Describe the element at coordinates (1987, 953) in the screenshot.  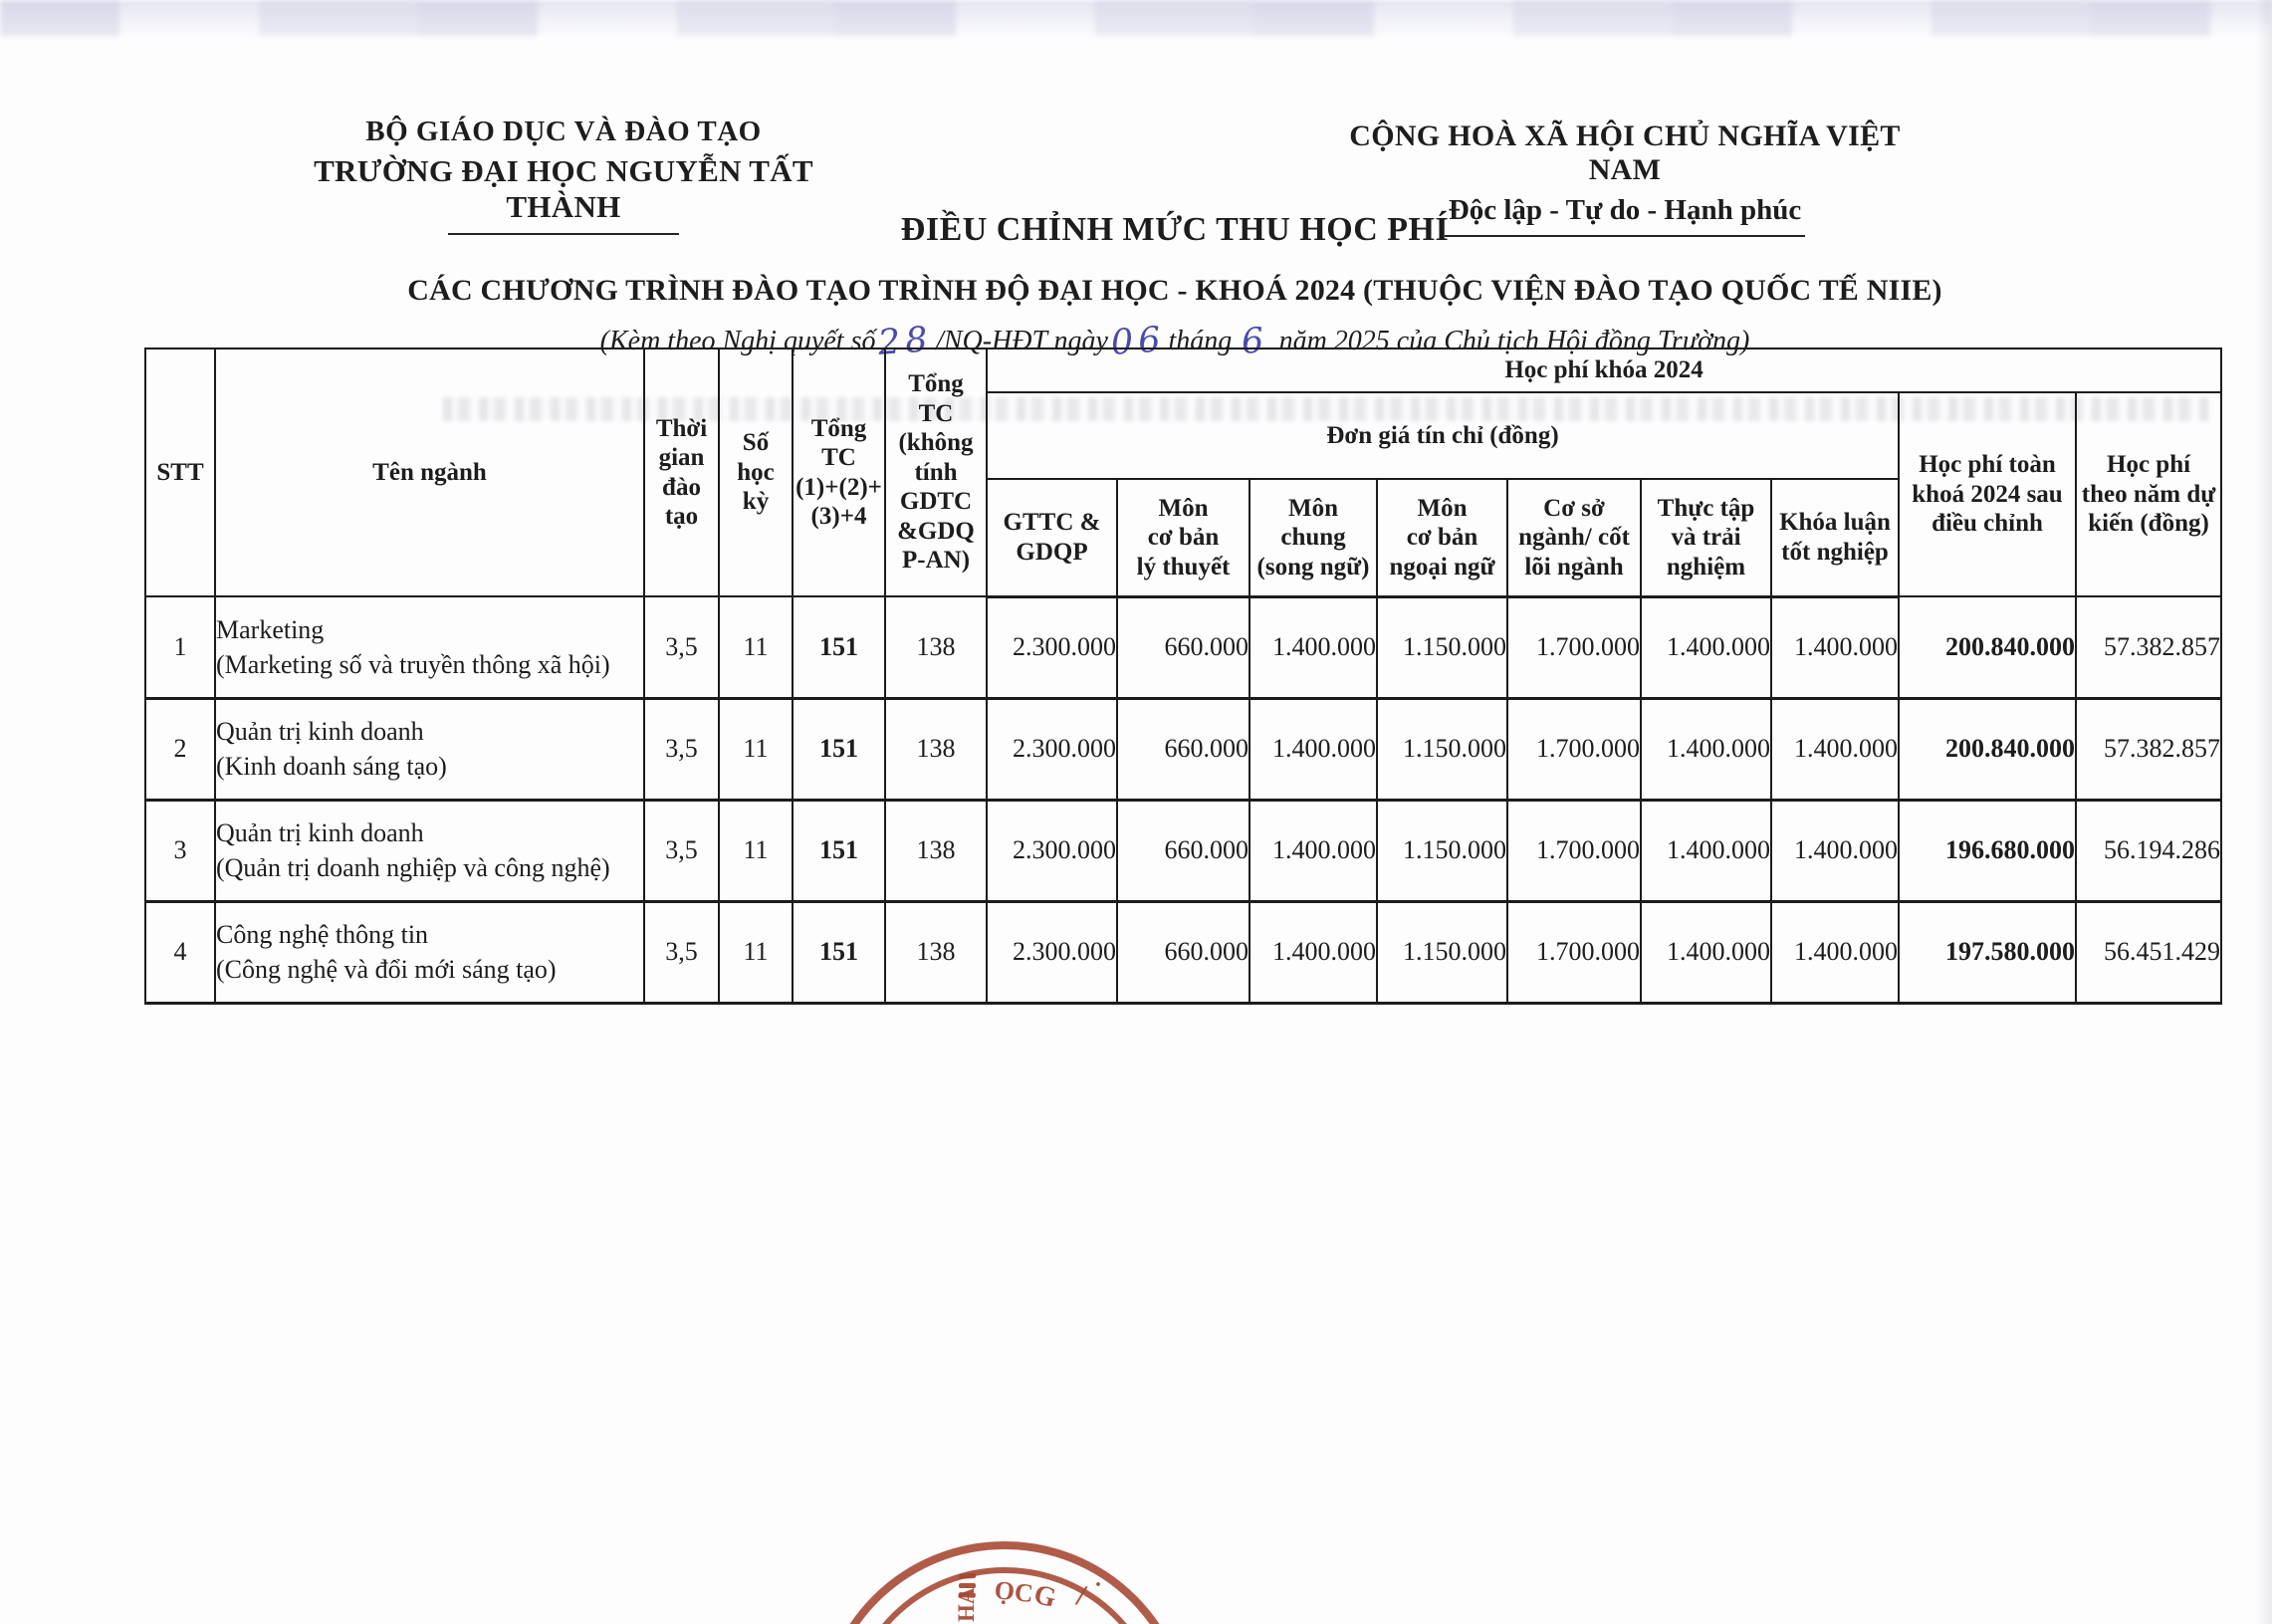
I see `cell-hoc-phi-toan-khoa: 197.580.000` at that location.